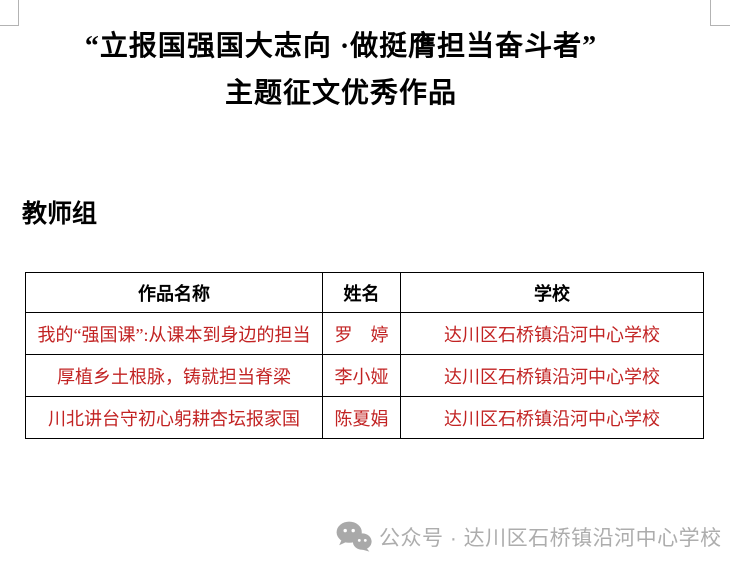 This screenshot has width=730, height=570. Describe the element at coordinates (341, 46) in the screenshot. I see `document-title-line1: “立报国强国大志向 ·做挺膺担当奋斗者”` at that location.